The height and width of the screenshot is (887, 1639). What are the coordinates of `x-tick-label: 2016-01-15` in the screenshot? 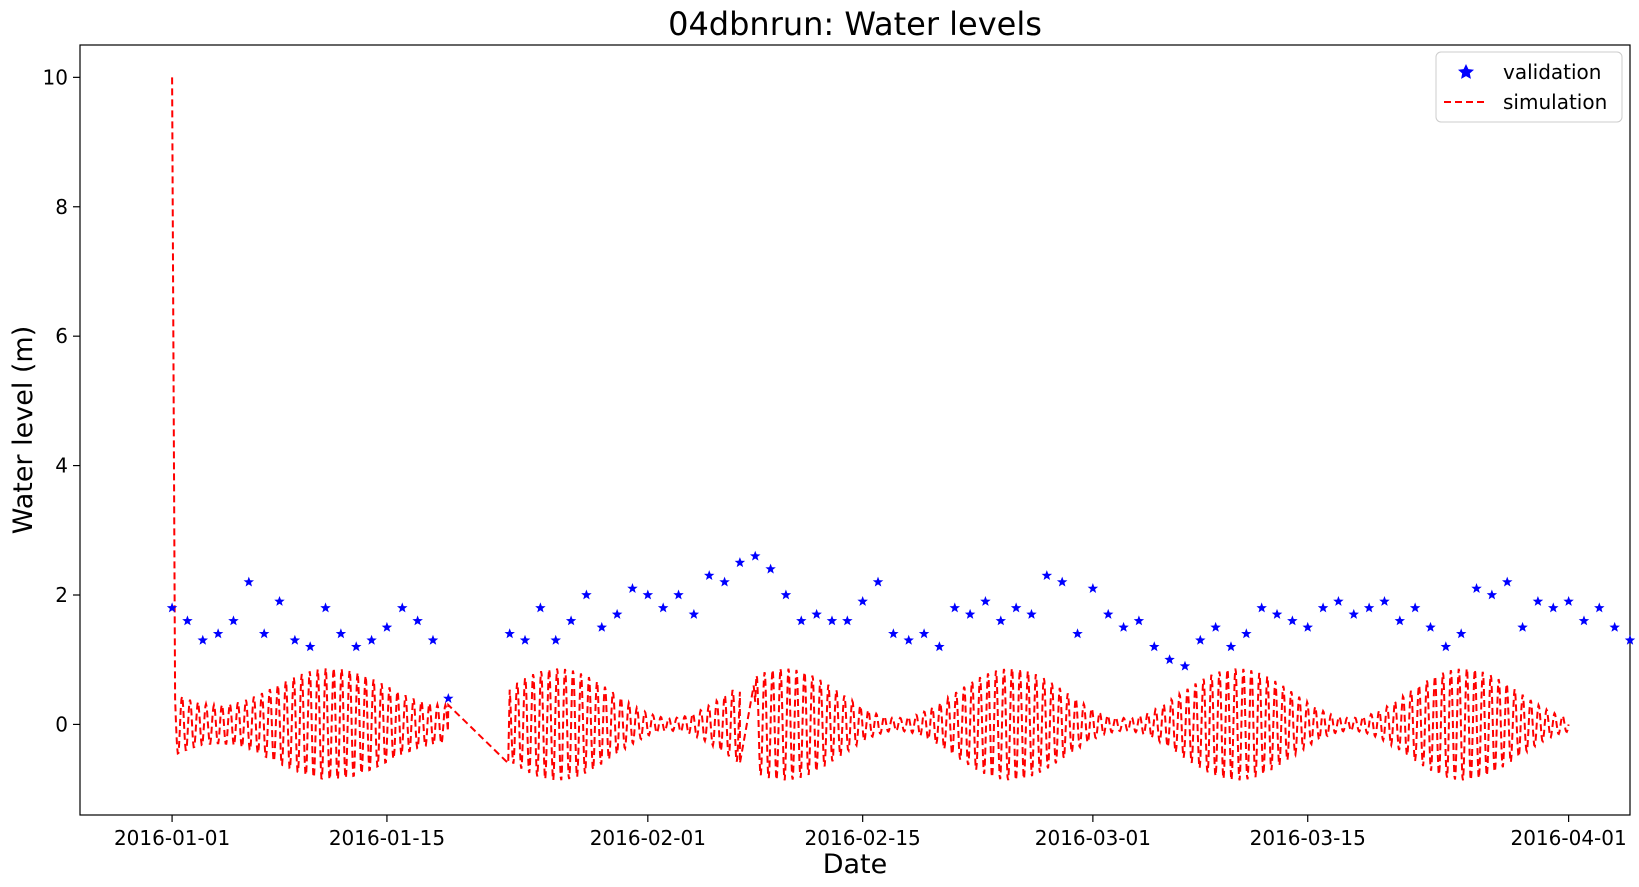 It's located at (387, 838).